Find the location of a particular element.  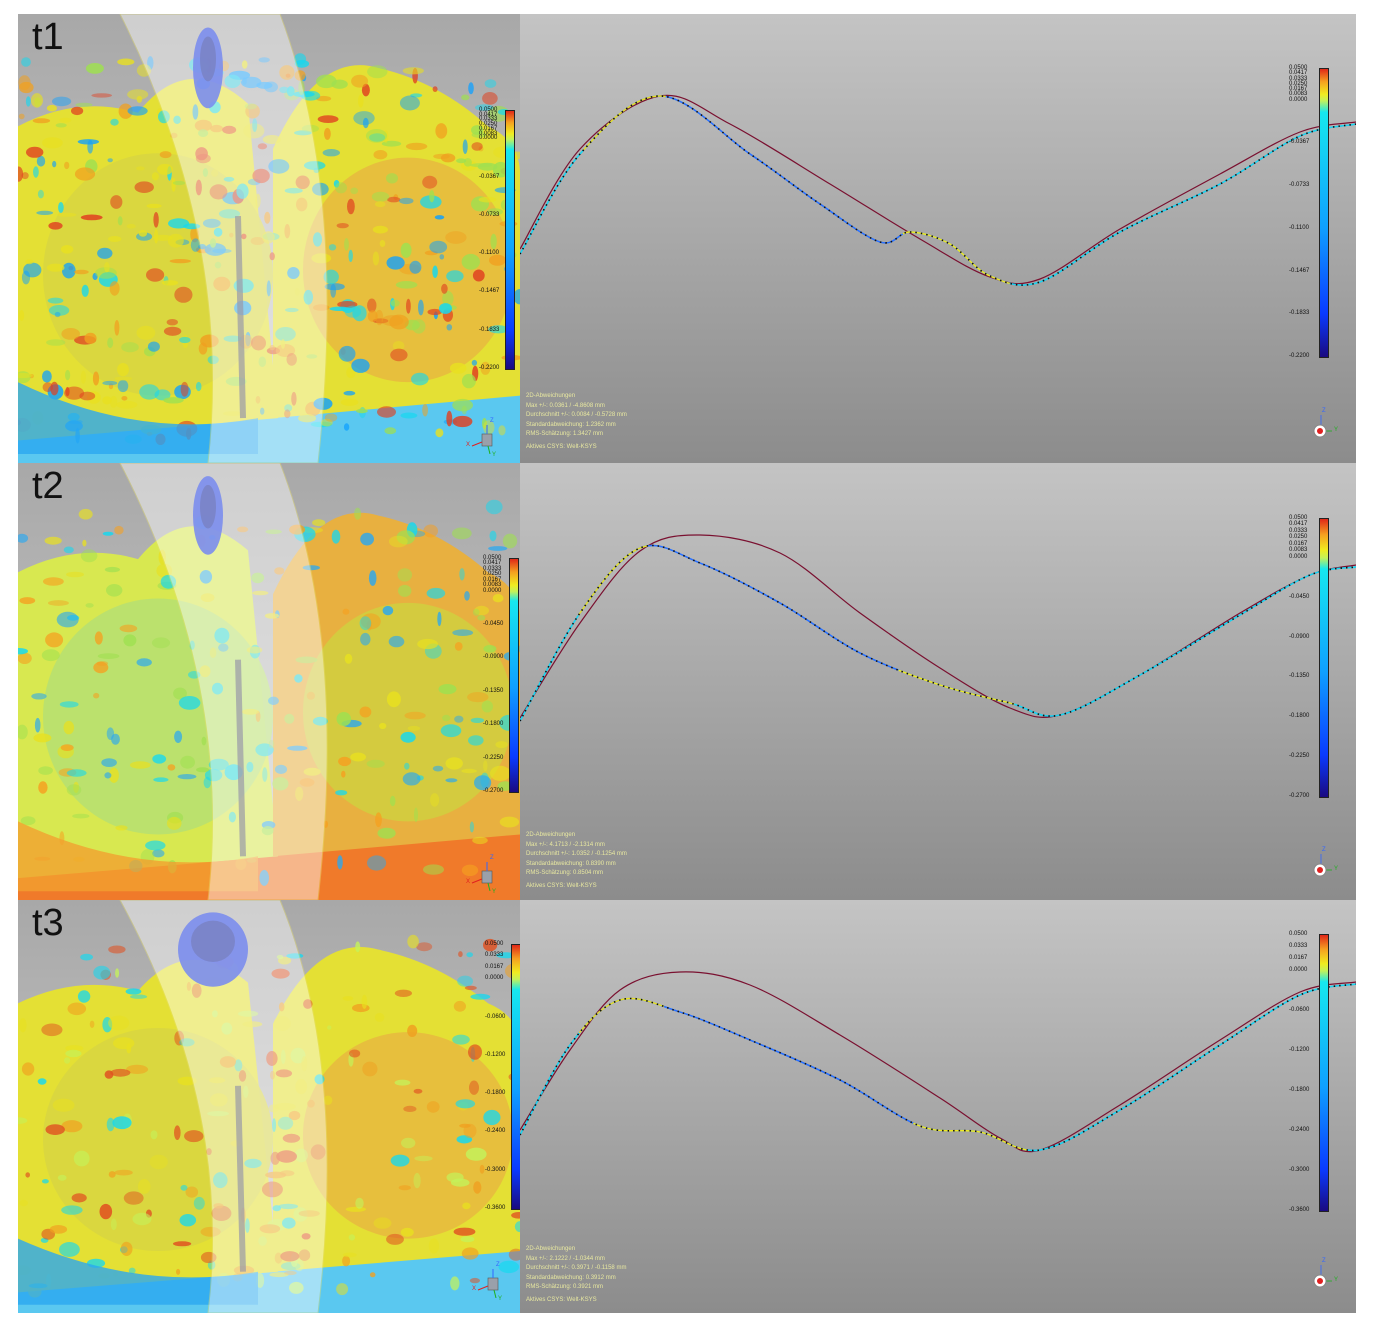

stats-std: Standardabweichung: 1.2362 mm is located at coordinates (571, 424).